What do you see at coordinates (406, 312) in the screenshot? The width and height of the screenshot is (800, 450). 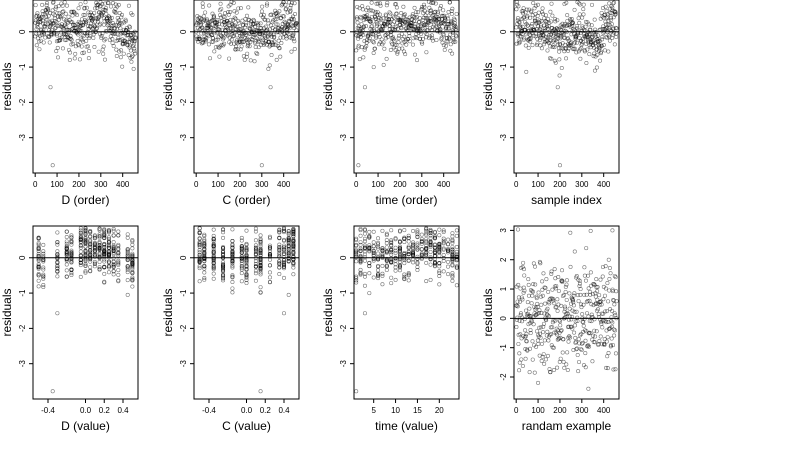 I see `plot-frame` at bounding box center [406, 312].